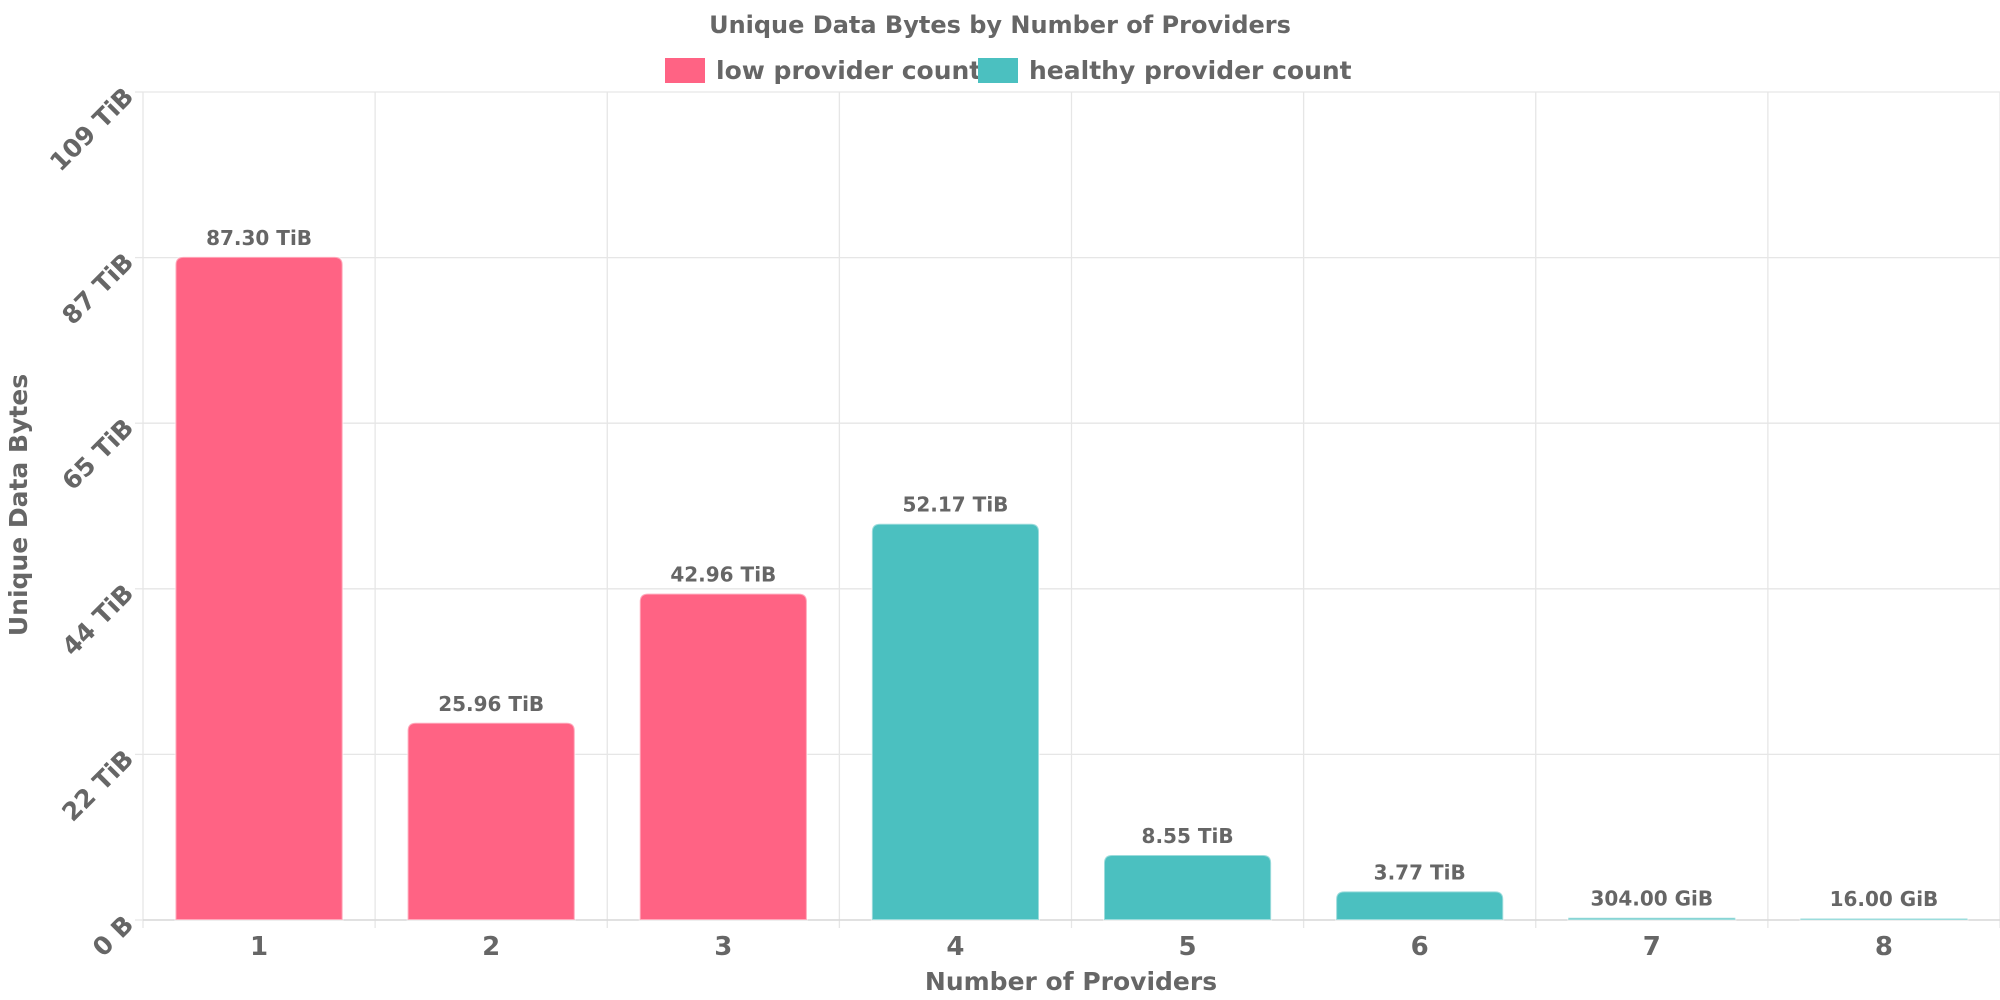  I want to click on x-tick-label: 3, so click(723, 947).